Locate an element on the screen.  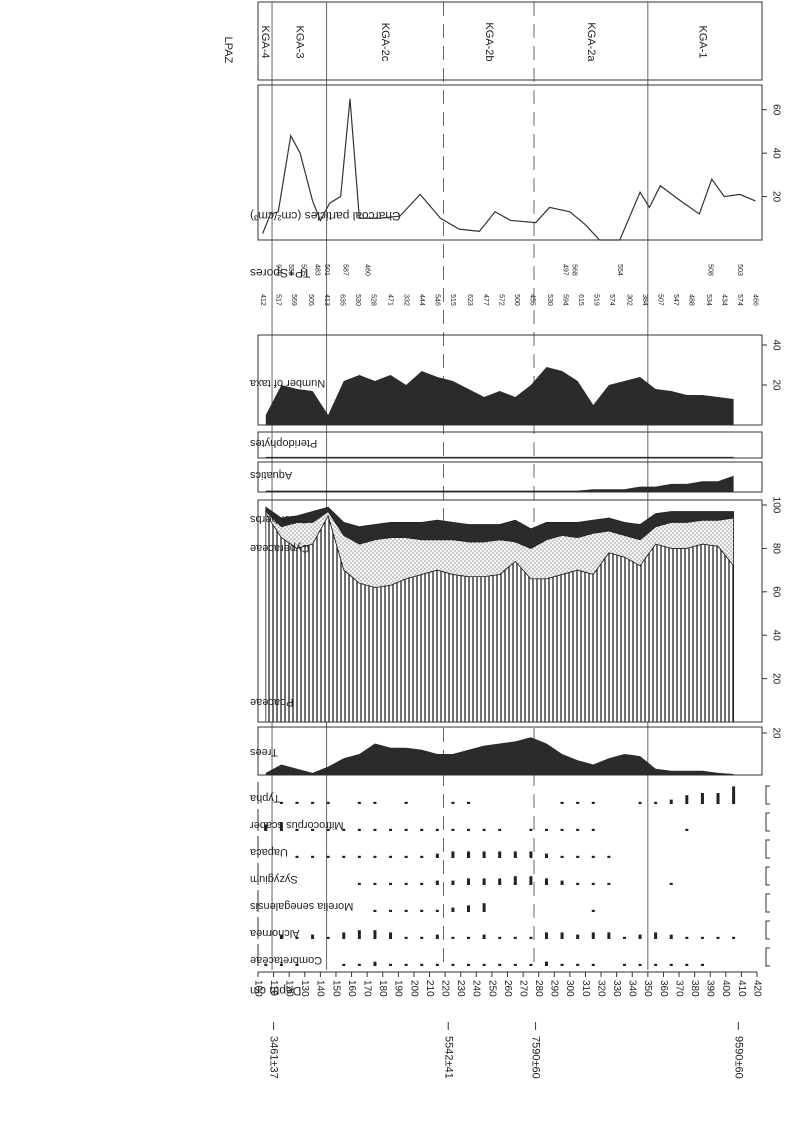
depth-tick-label: 160 is located at coordinates (351, 988).